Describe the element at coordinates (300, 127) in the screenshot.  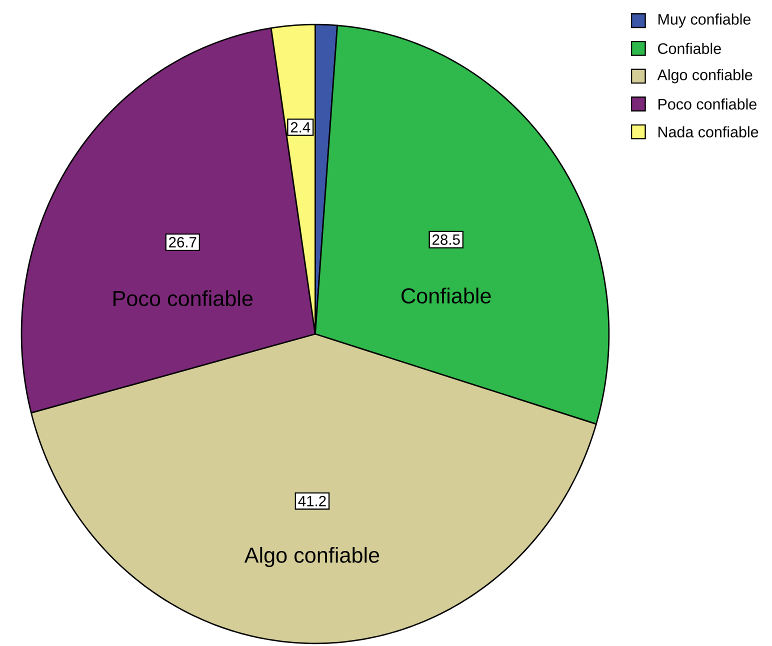
I see `data-label: 2.4` at that location.